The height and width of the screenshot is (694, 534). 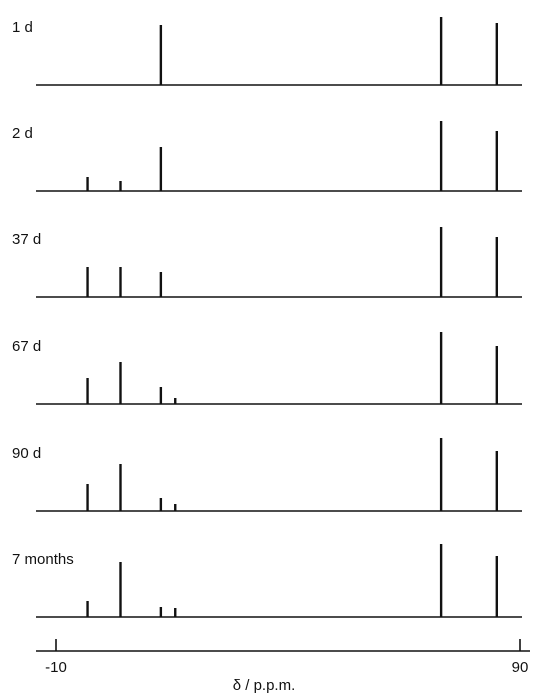 I want to click on spectrum-label: 1 d, so click(x=22, y=27).